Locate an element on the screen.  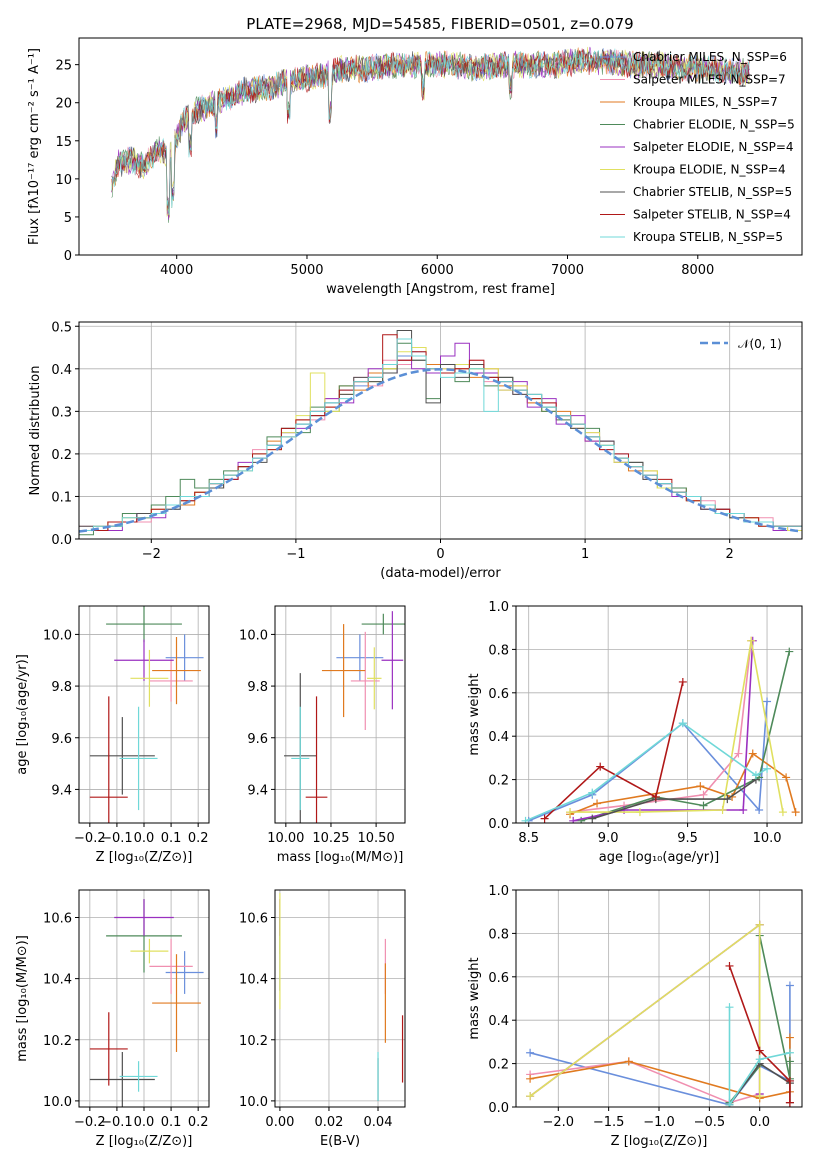
x-tick-label: −0.1 is located at coordinates (117, 838).